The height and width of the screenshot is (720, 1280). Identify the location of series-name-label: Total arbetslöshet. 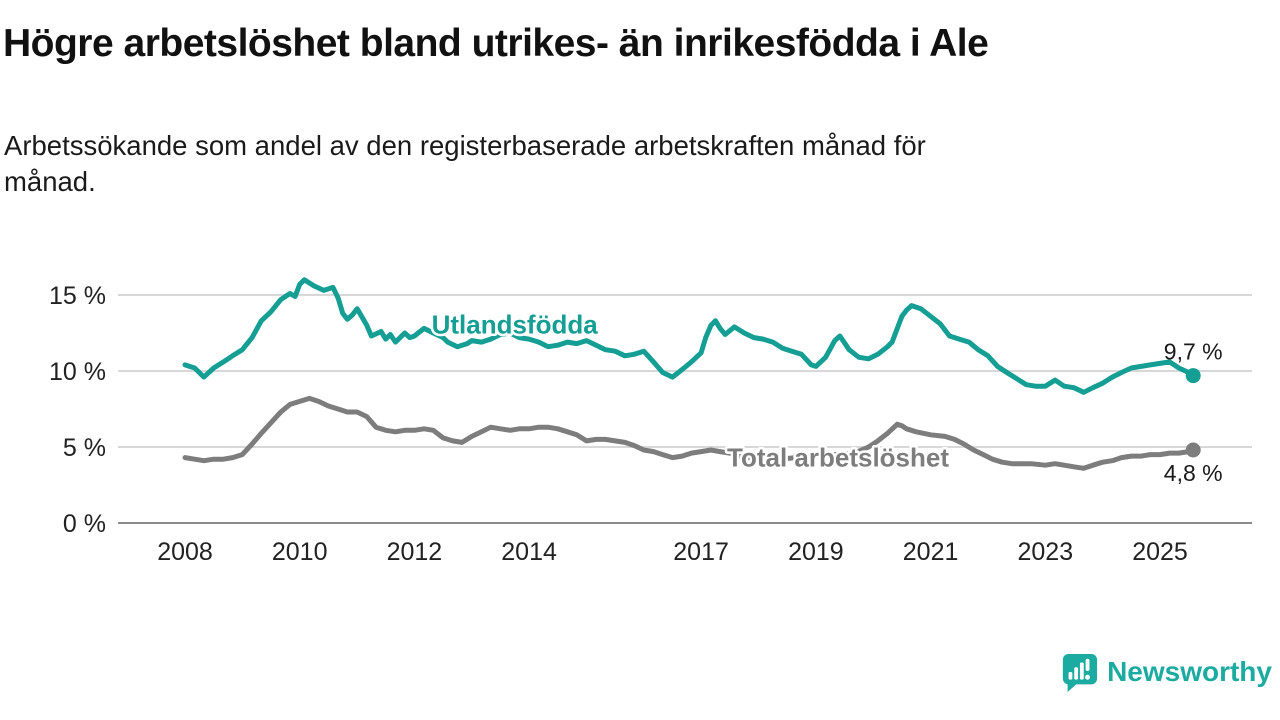
(838, 458).